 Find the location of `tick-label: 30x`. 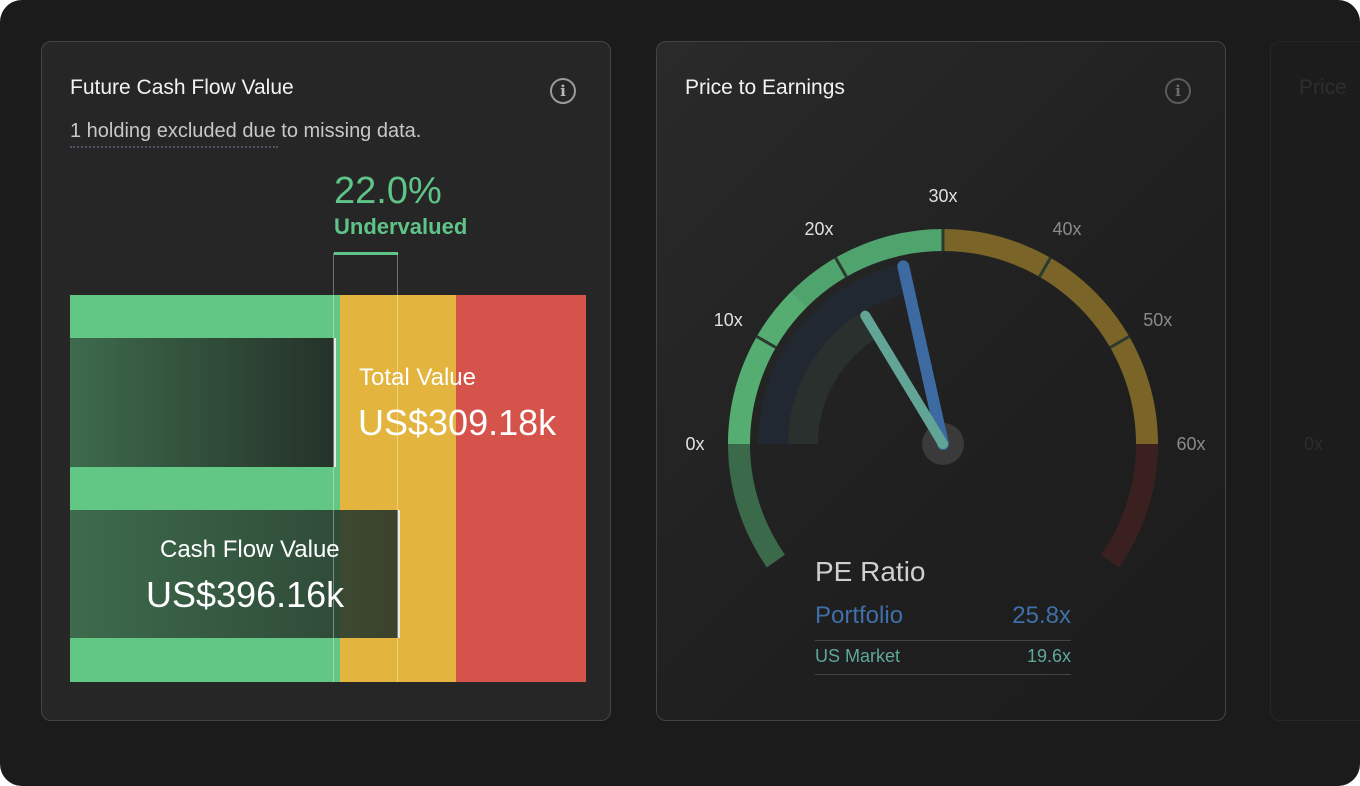

tick-label: 30x is located at coordinates (942, 196).